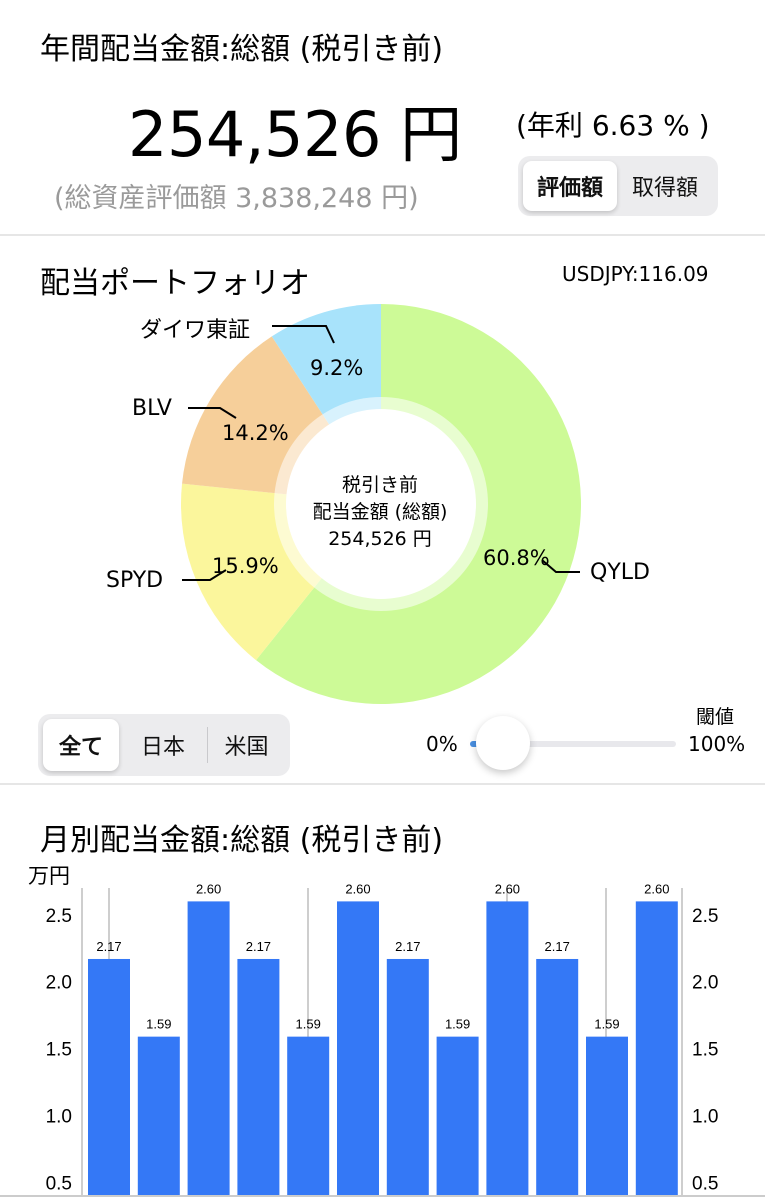 This screenshot has height=1200, width=765. Describe the element at coordinates (195, 330) in the screenshot. I see `slice-label-daiwa: ダイワ東証` at that location.